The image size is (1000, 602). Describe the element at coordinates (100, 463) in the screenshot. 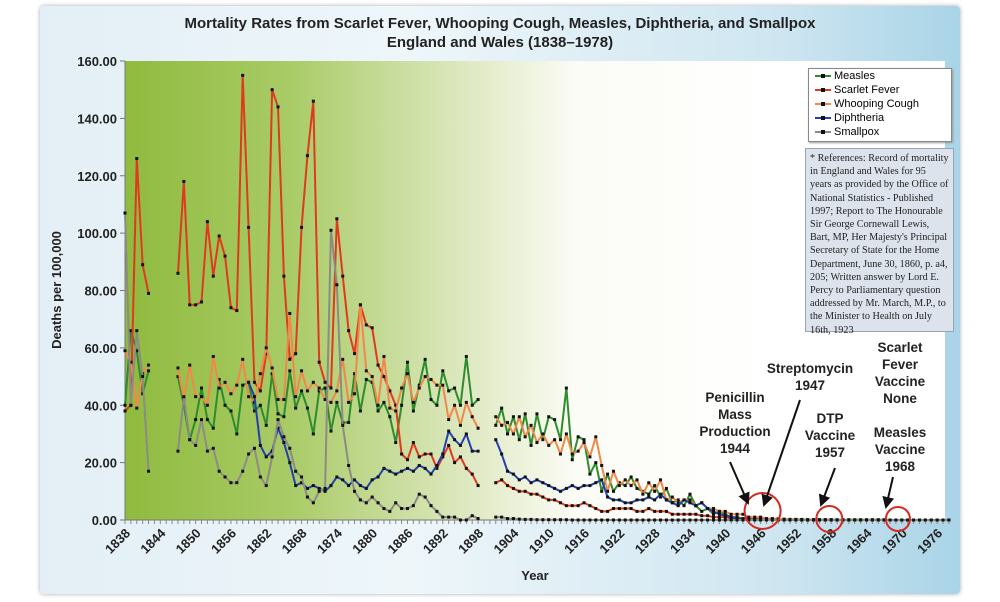

I see `y-tick-label: 20.00` at that location.